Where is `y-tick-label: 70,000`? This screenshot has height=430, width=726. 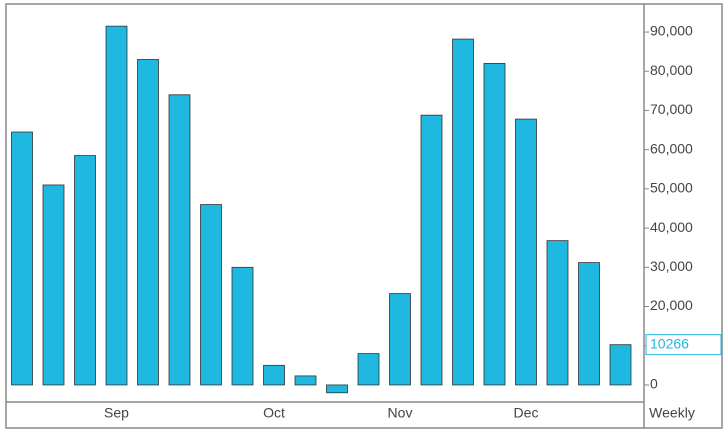
y-tick-label: 70,000 is located at coordinates (671, 109).